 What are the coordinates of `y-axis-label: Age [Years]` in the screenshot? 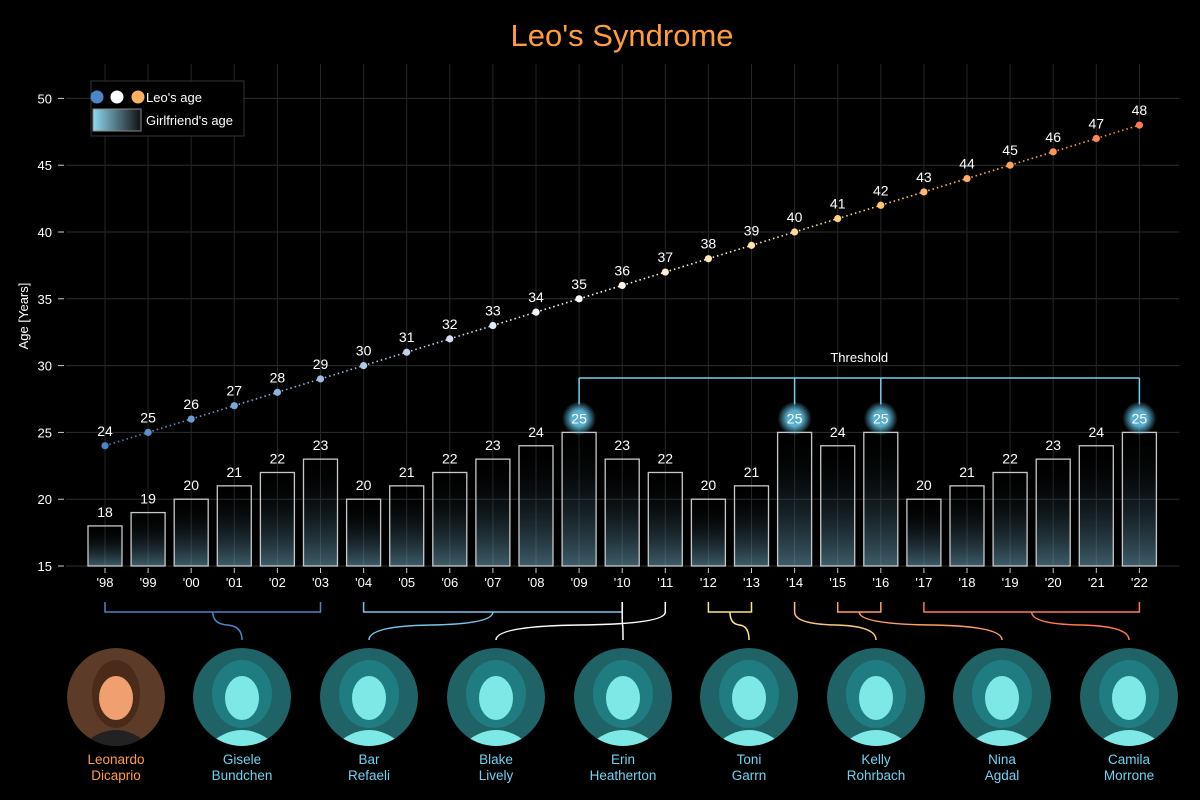 It's located at (23, 316).